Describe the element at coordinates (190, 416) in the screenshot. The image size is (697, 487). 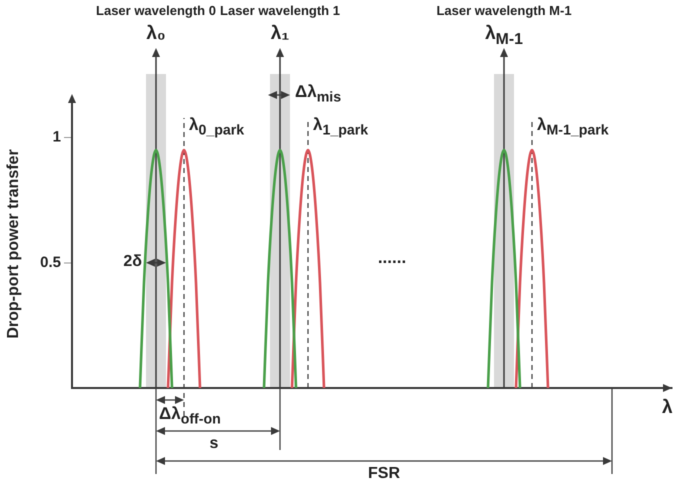
I see `text: Δλ$_{off-on}$` at that location.